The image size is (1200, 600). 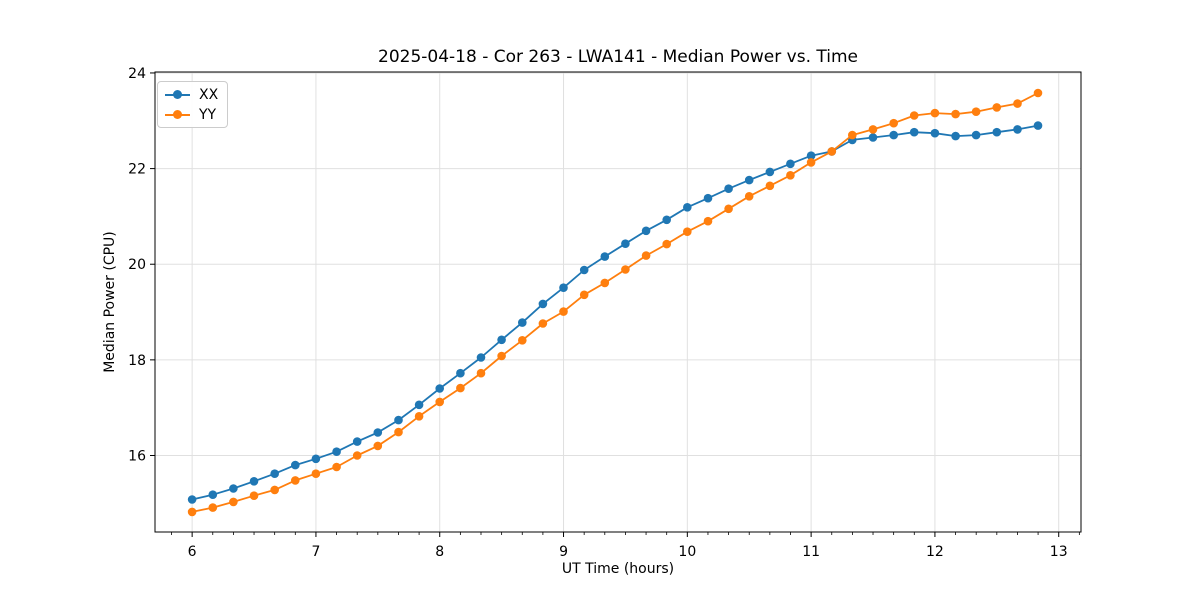 I want to click on x-tick-label: 13, so click(x=1059, y=552).